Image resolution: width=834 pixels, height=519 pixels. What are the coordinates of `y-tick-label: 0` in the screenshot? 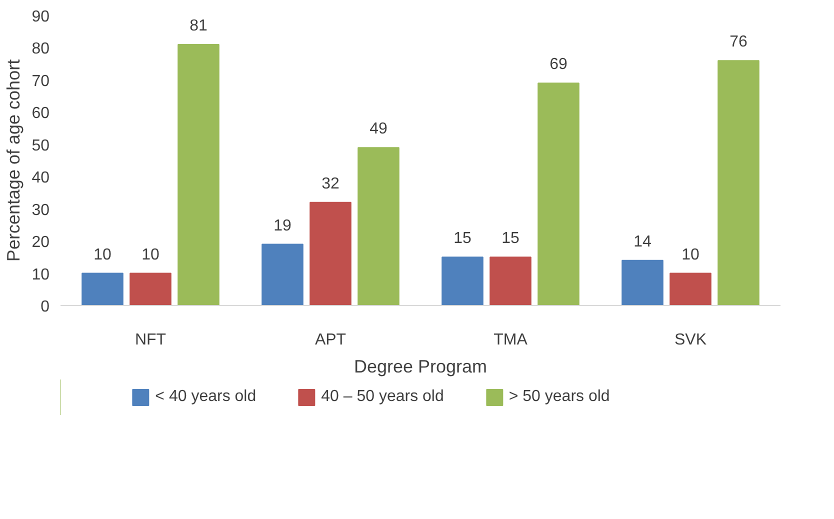 It's located at (45, 307).